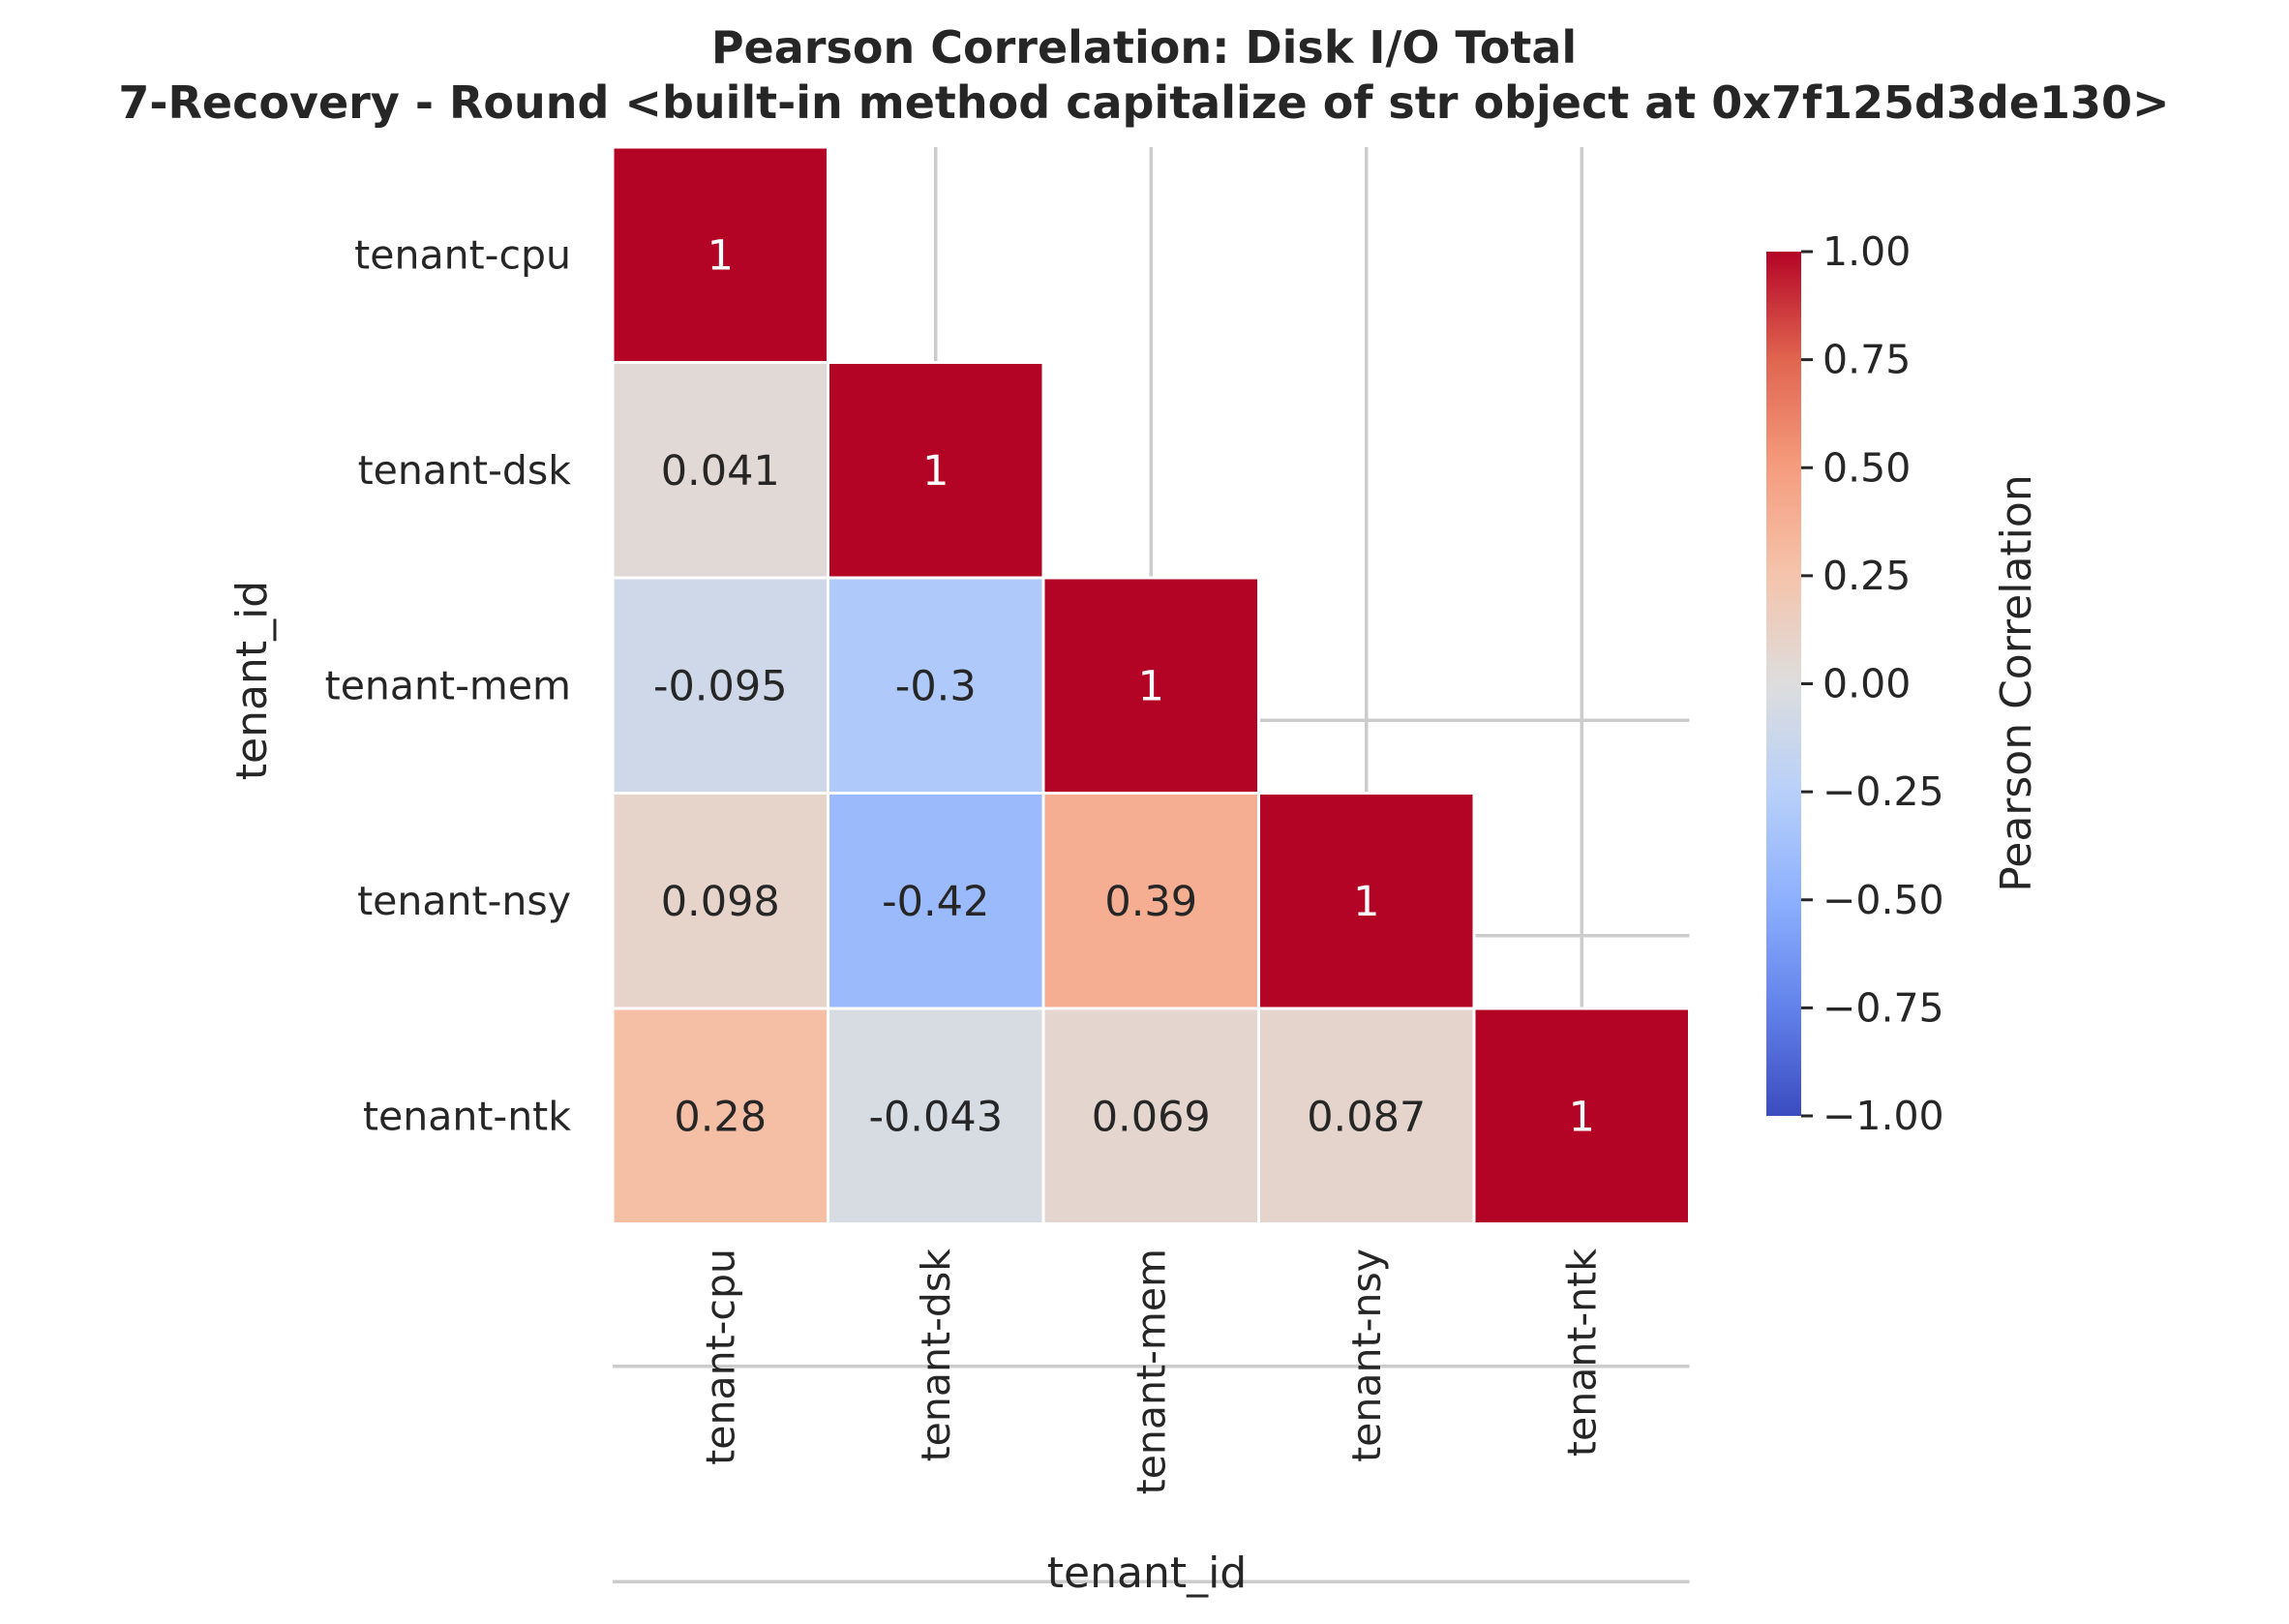 Image resolution: width=2289 pixels, height=1624 pixels. Describe the element at coordinates (1144, 47) in the screenshot. I see `chart-title: Pearson Correlation: Disk I/O Total` at that location.